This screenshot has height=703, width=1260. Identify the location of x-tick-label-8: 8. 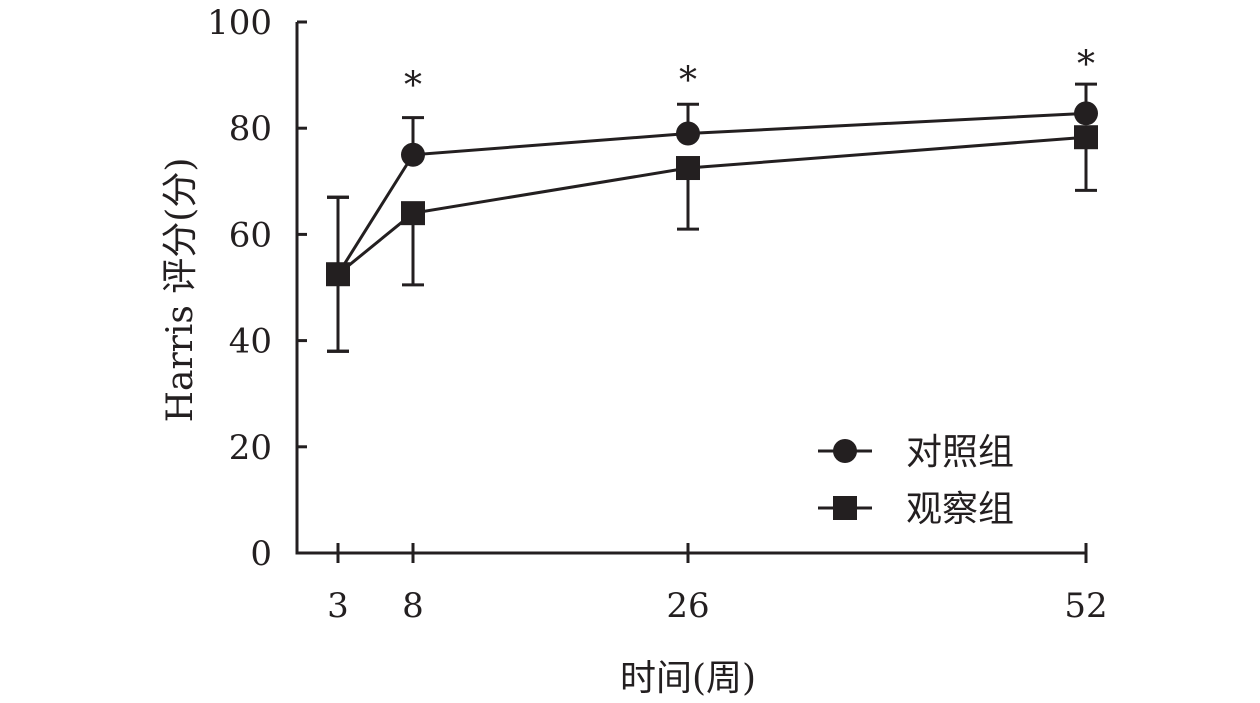
(413, 606).